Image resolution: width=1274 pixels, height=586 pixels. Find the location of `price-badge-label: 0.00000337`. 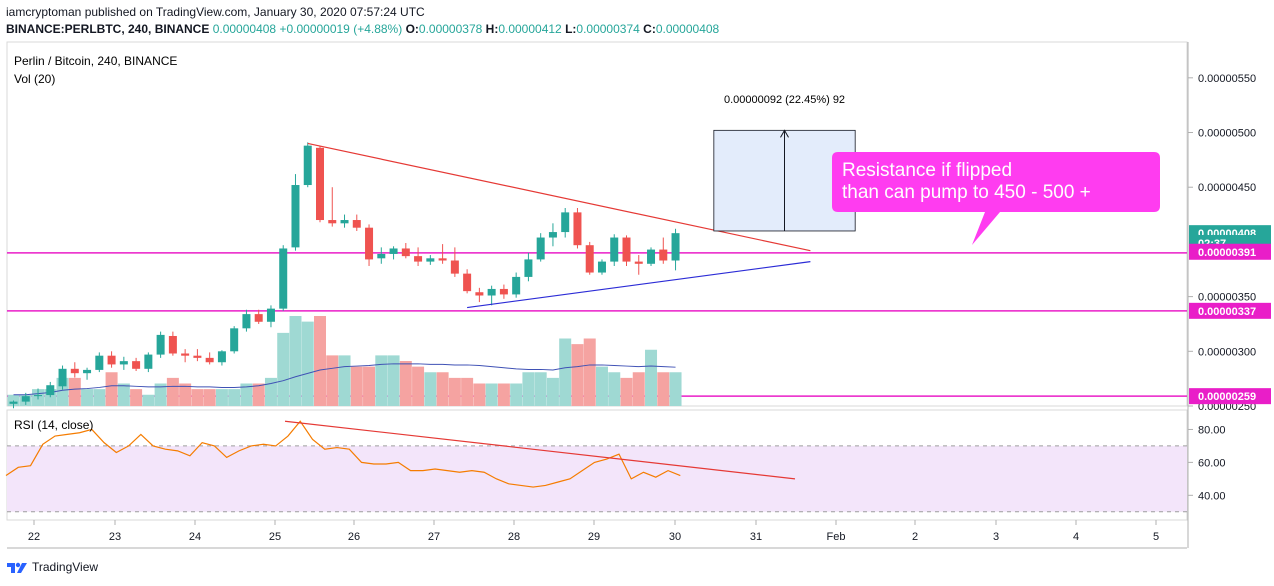

price-badge-label: 0.00000337 is located at coordinates (1227, 312).